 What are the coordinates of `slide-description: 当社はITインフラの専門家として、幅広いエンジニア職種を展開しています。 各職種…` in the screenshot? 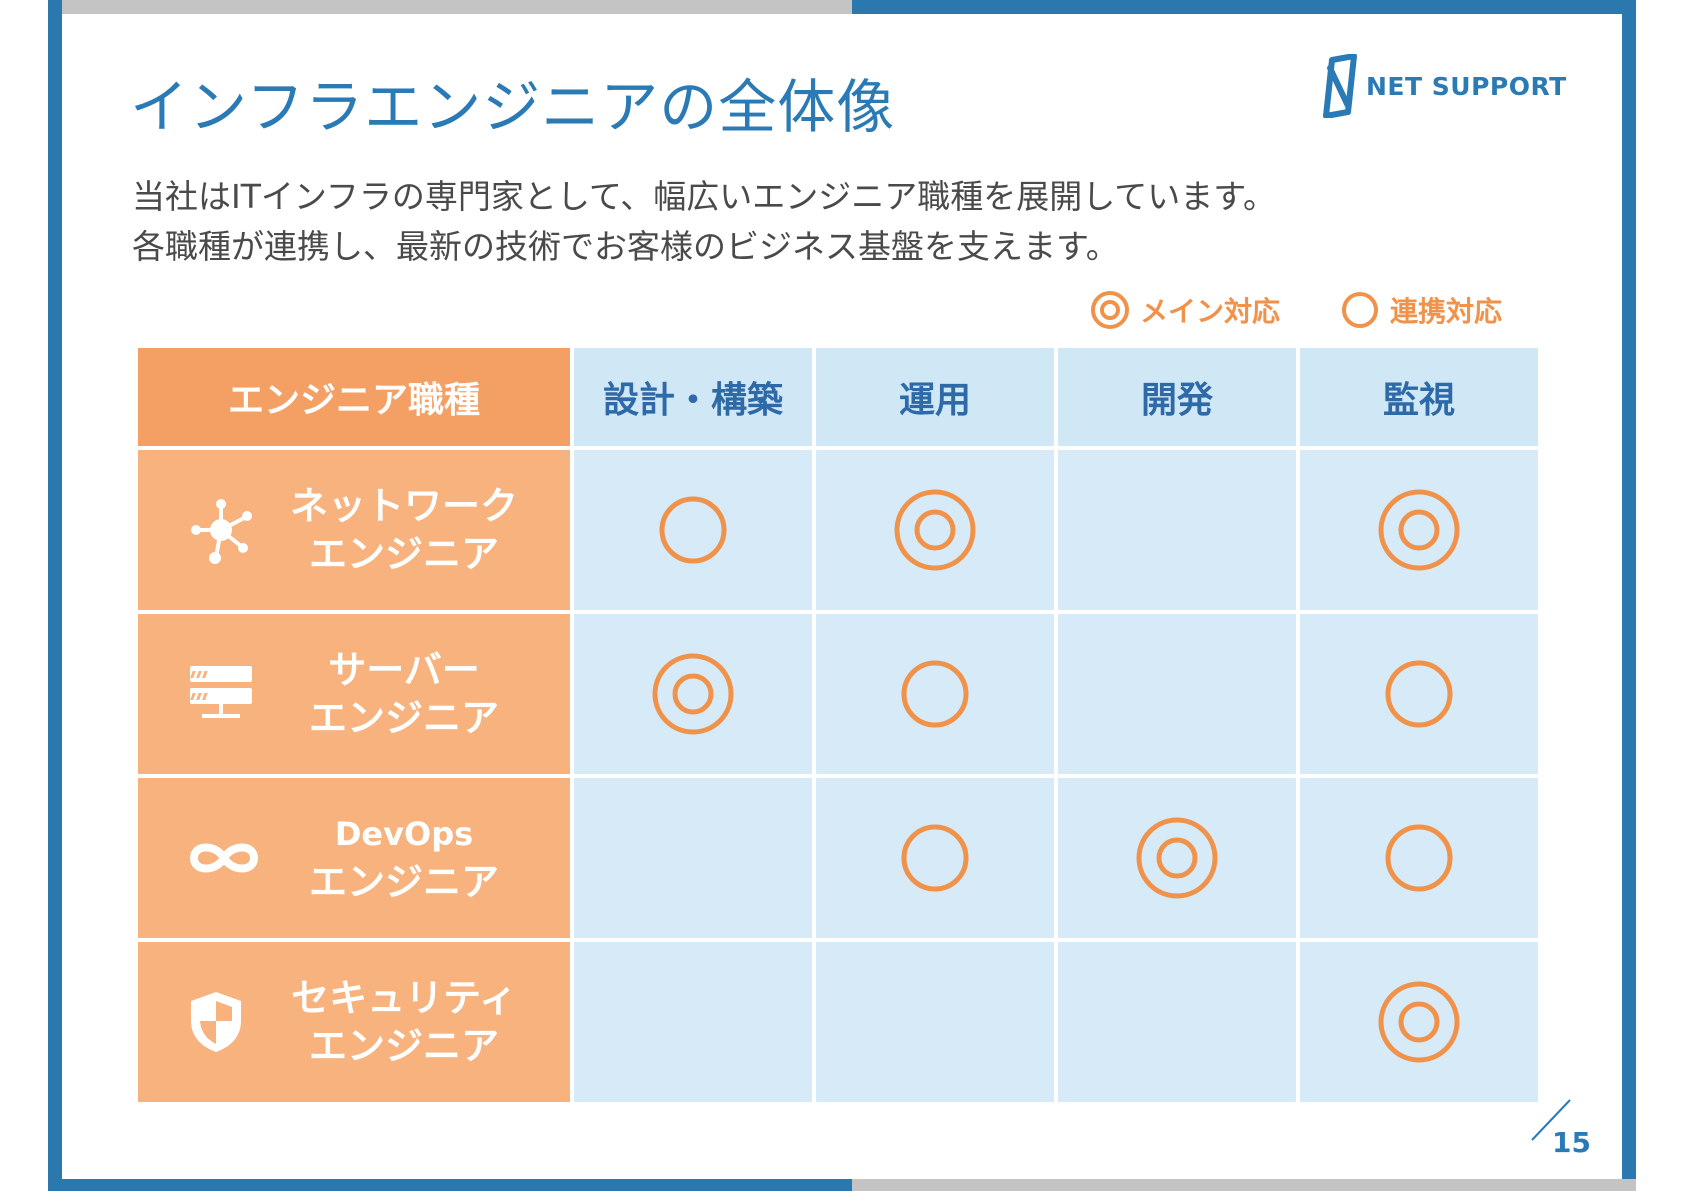 It's located at (704, 222).